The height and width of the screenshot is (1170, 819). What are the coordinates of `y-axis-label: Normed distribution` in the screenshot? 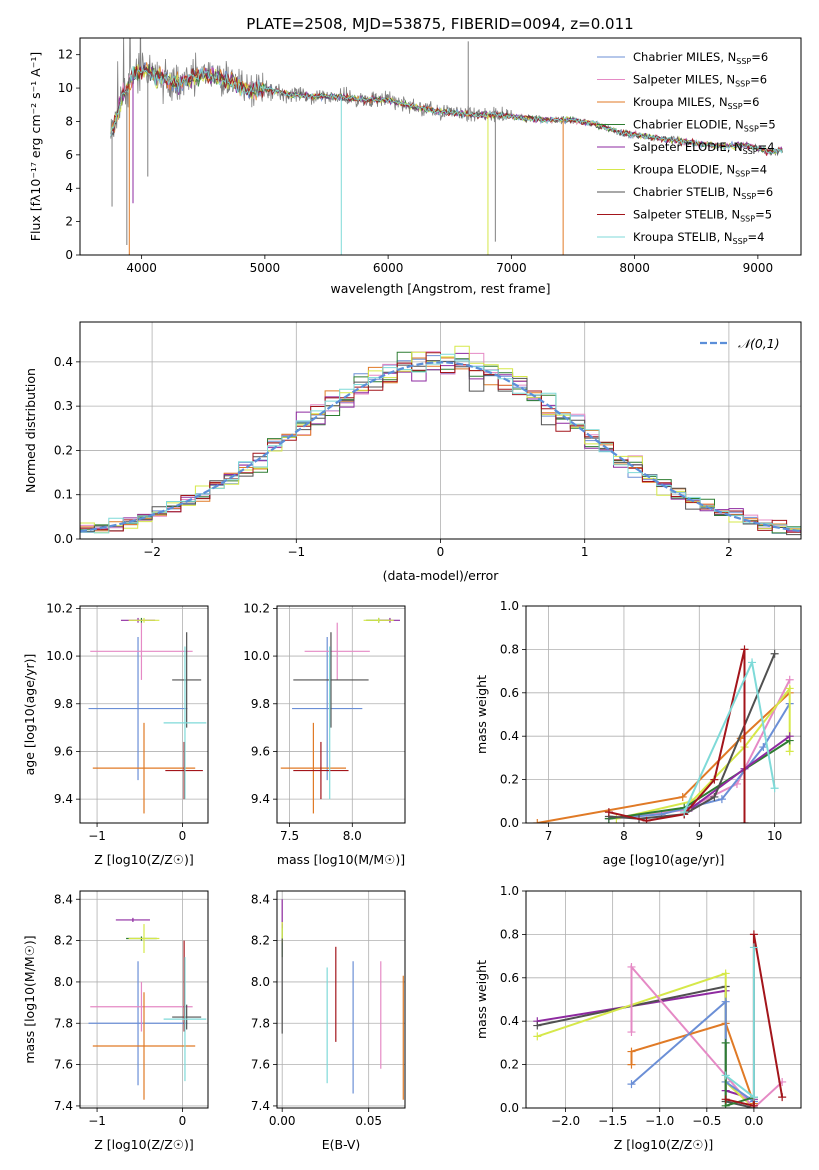 It's located at (30, 430).